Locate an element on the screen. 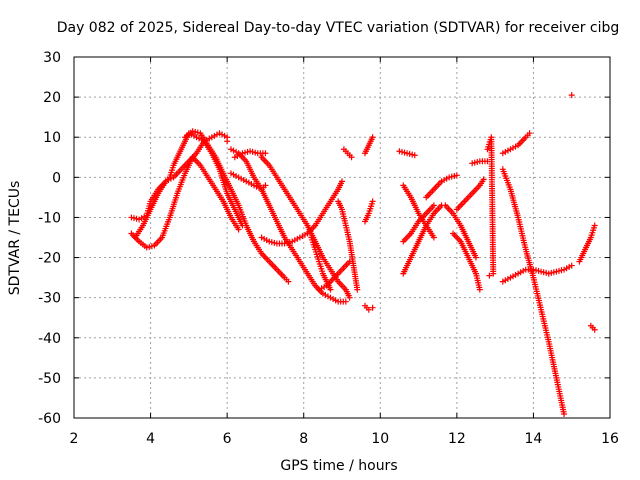 The image size is (640, 480). y-tick-label: -60 is located at coordinates (49, 419).